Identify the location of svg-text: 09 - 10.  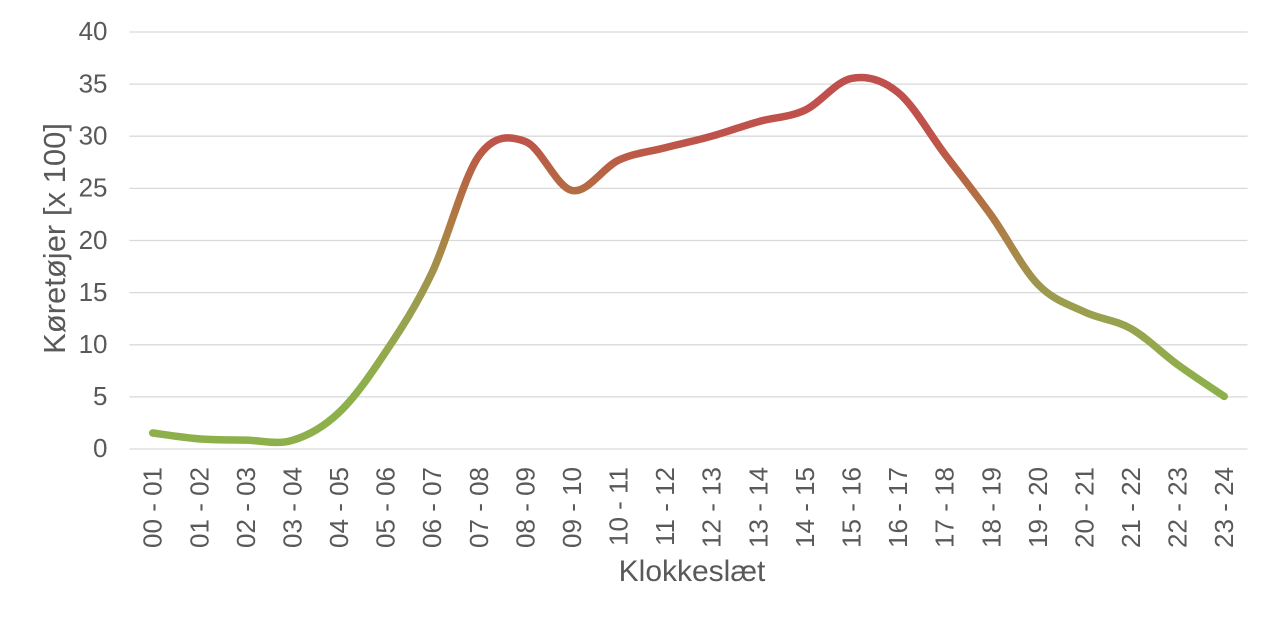
(572, 507).